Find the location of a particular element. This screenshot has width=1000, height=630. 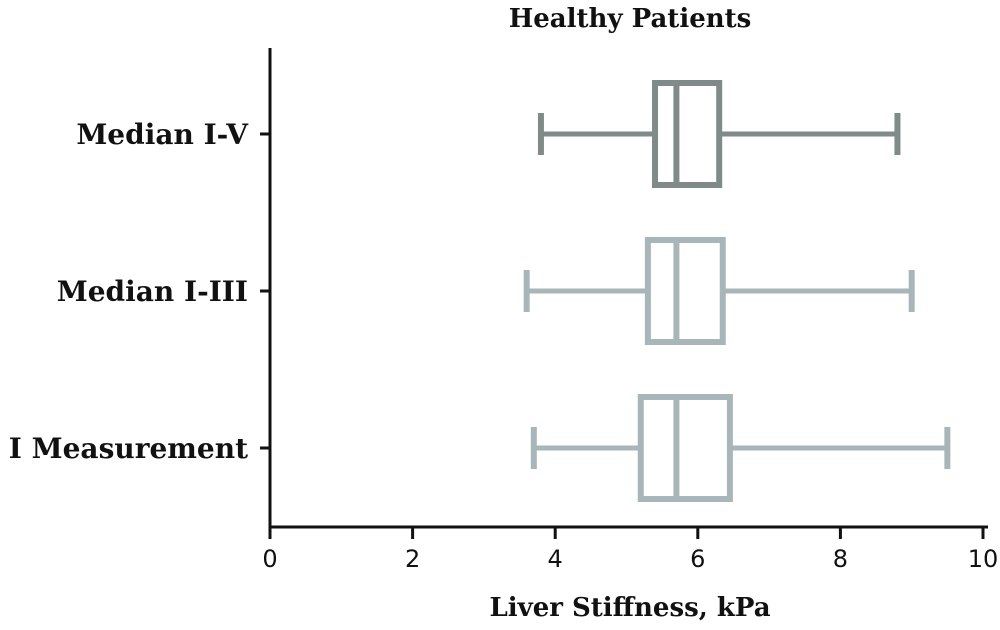

category-label: Median I-V is located at coordinates (162, 134).